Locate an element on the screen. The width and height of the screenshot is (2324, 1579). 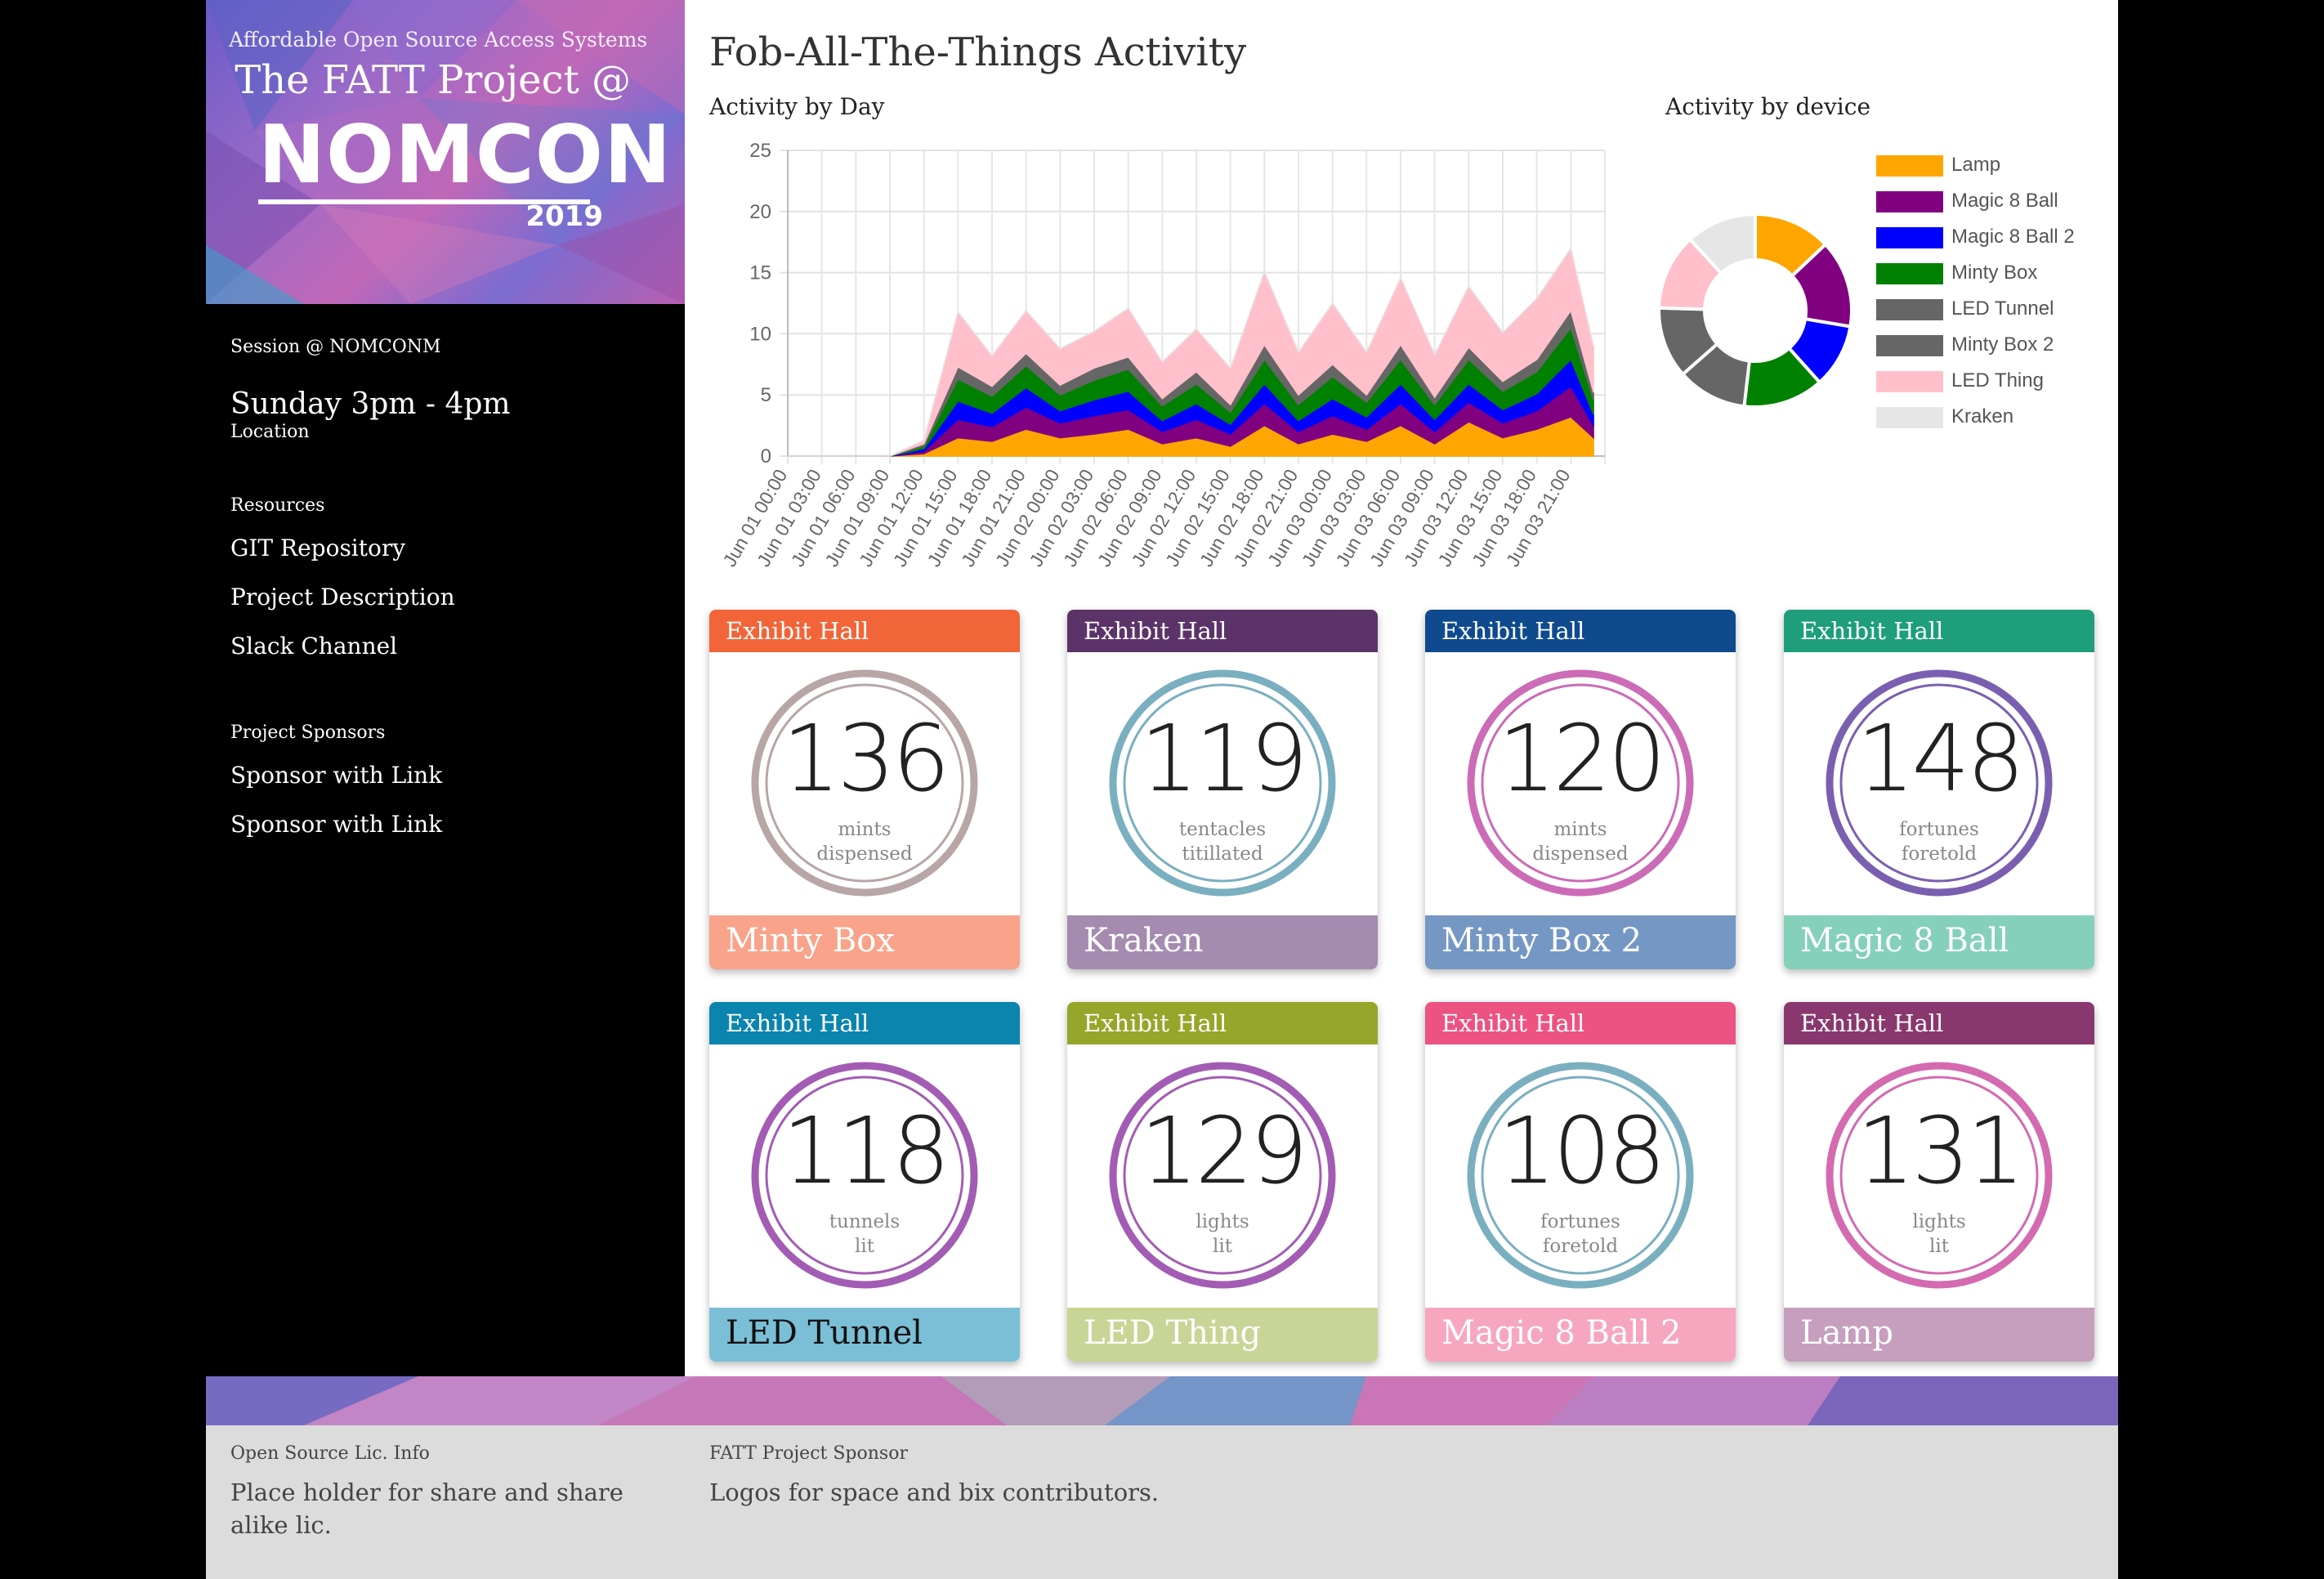
card-device-name: LED Thing is located at coordinates (1222, 1335).